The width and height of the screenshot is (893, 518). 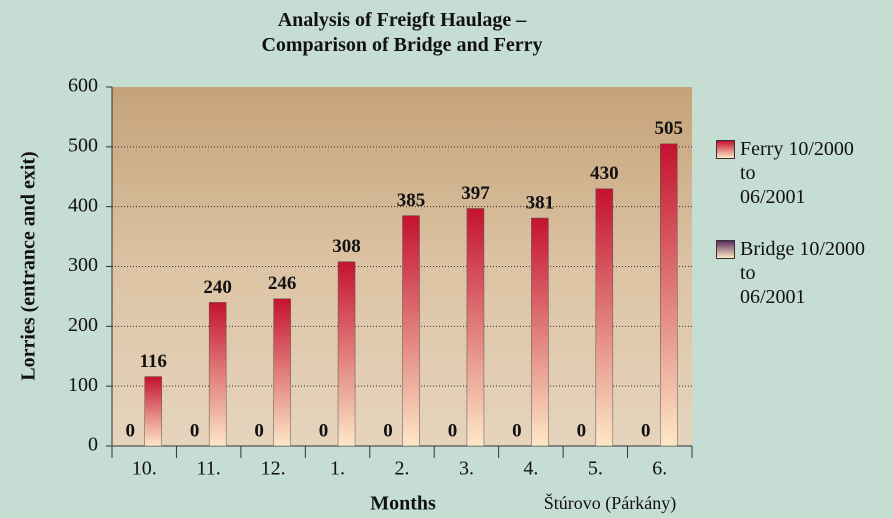 I want to click on x-tick-label: 6., so click(x=659, y=469).